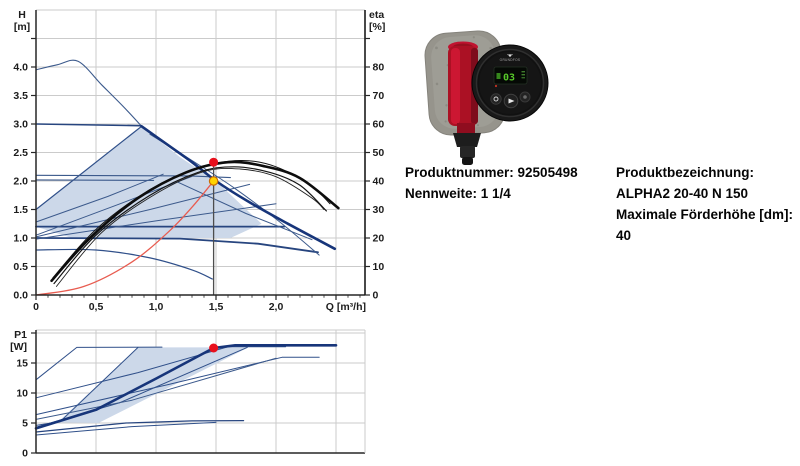 The height and width of the screenshot is (466, 800). I want to click on tick-label: 50, so click(379, 153).